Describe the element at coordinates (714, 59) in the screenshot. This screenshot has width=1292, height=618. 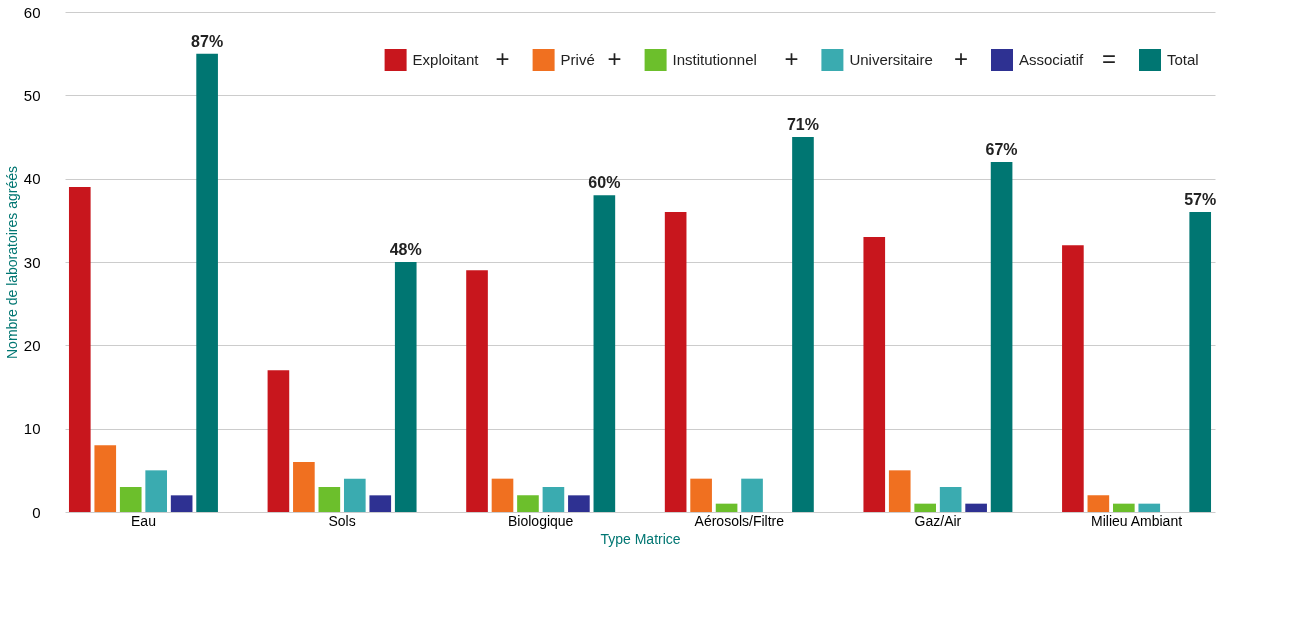
I see `legend-label: Institutionnel` at that location.